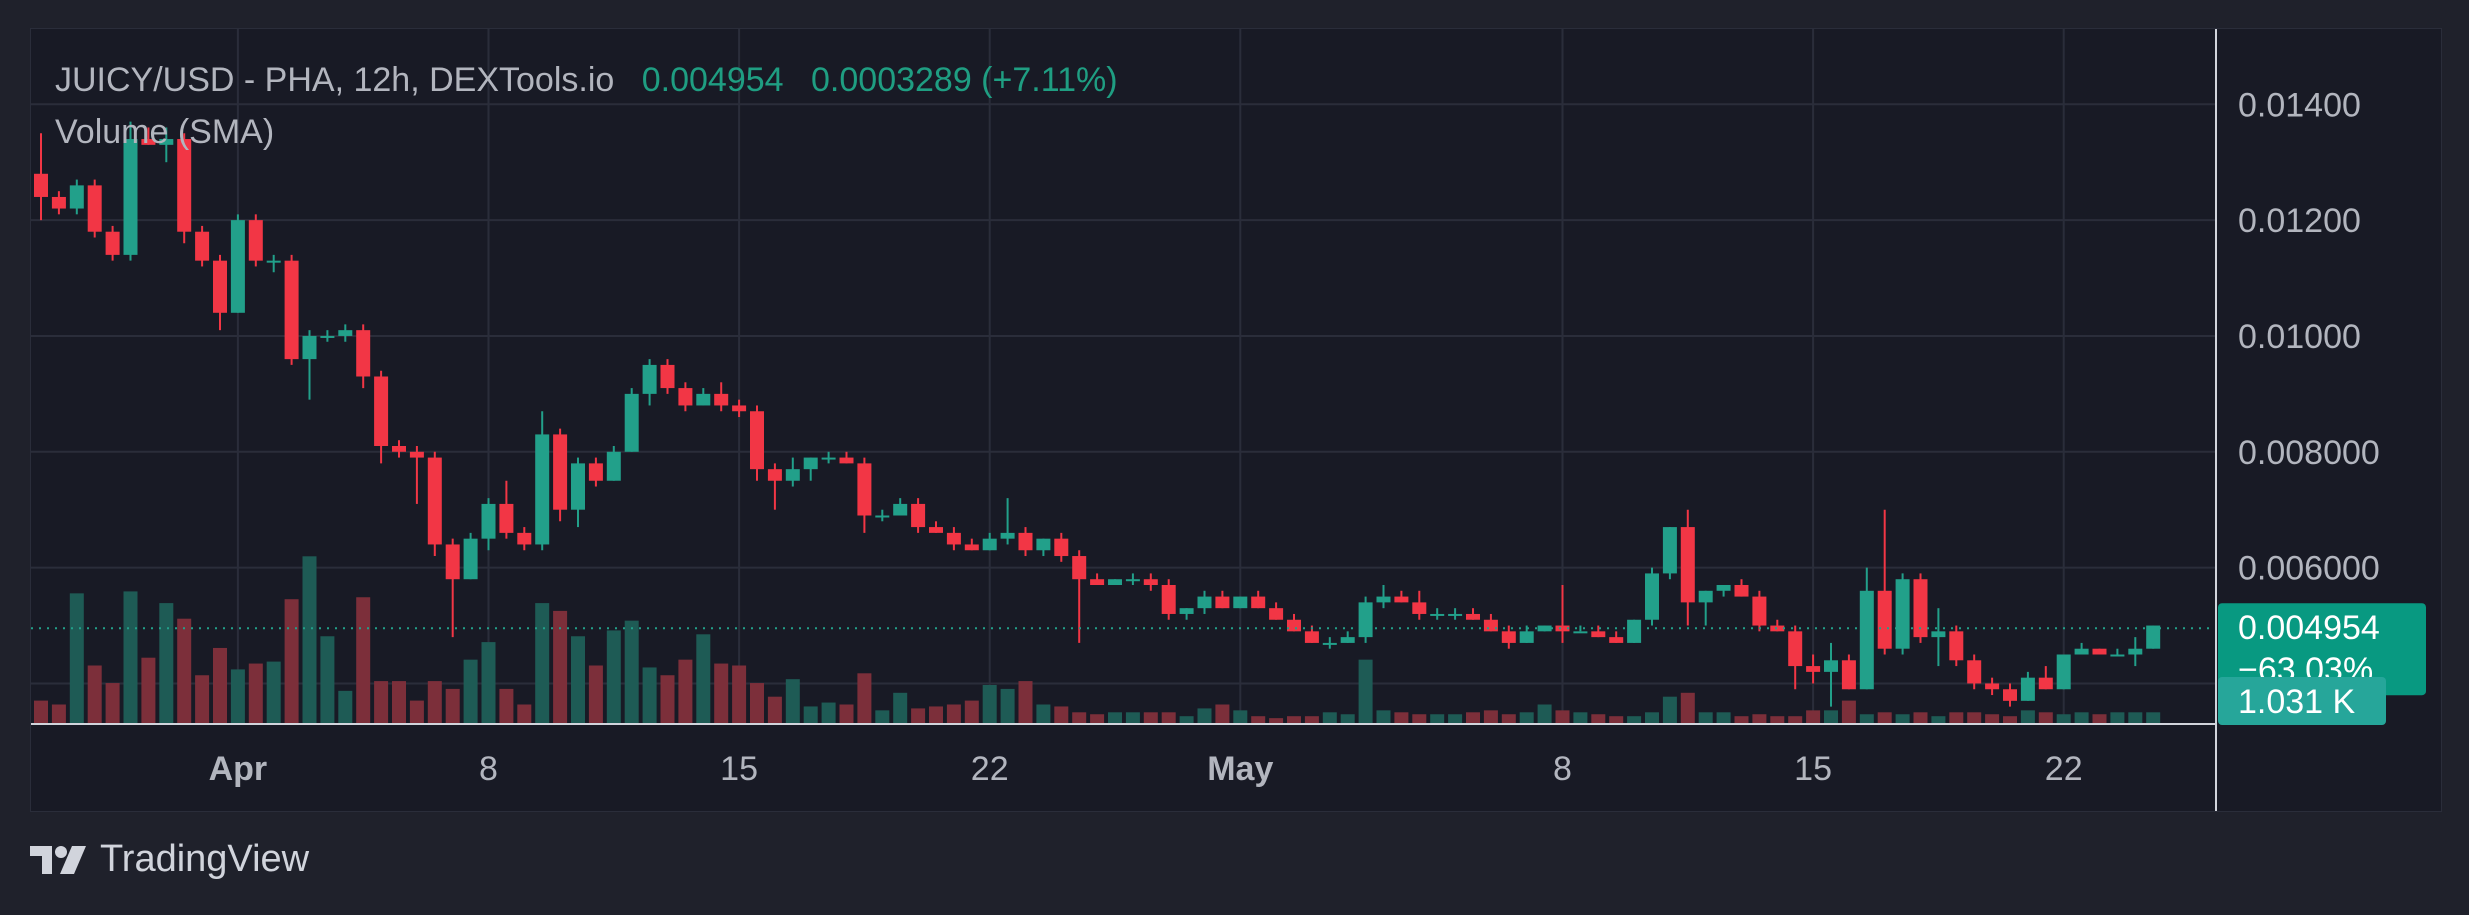 The height and width of the screenshot is (915, 2469). What do you see at coordinates (238, 769) in the screenshot?
I see `x-tick-label: Apr` at bounding box center [238, 769].